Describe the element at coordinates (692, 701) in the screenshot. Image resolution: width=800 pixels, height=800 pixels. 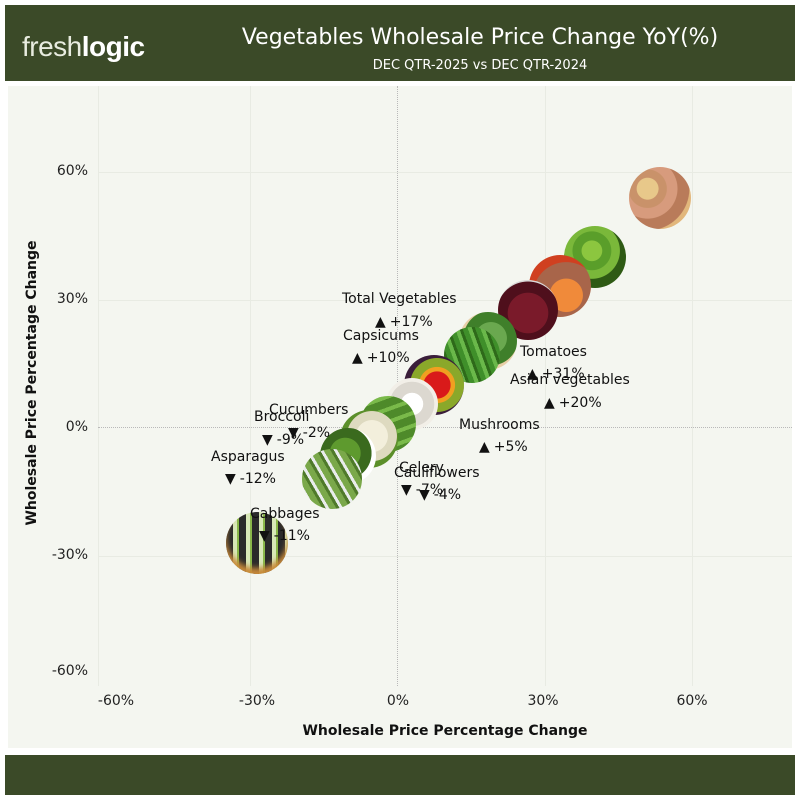
I see `x-tick: 60%` at that location.